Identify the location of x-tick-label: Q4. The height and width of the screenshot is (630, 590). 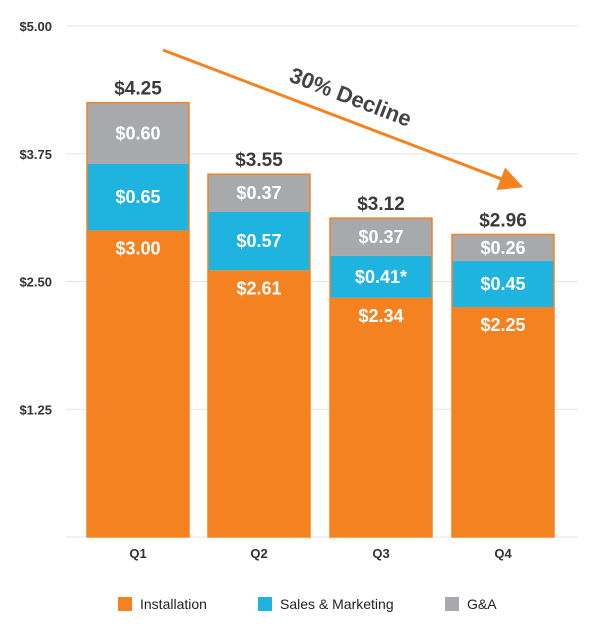
(503, 553).